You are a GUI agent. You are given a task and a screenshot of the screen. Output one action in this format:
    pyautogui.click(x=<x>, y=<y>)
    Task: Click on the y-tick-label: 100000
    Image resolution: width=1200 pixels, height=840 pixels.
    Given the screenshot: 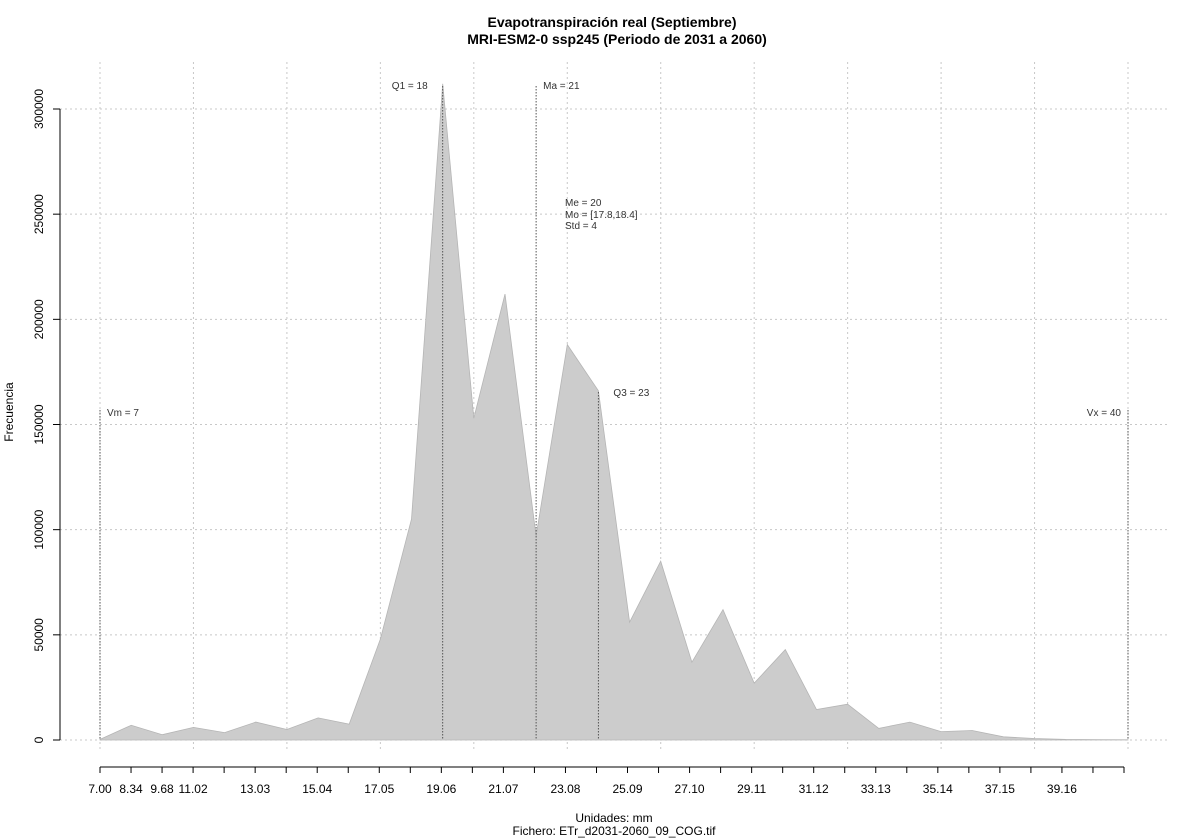 What is the action you would take?
    pyautogui.click(x=39, y=529)
    